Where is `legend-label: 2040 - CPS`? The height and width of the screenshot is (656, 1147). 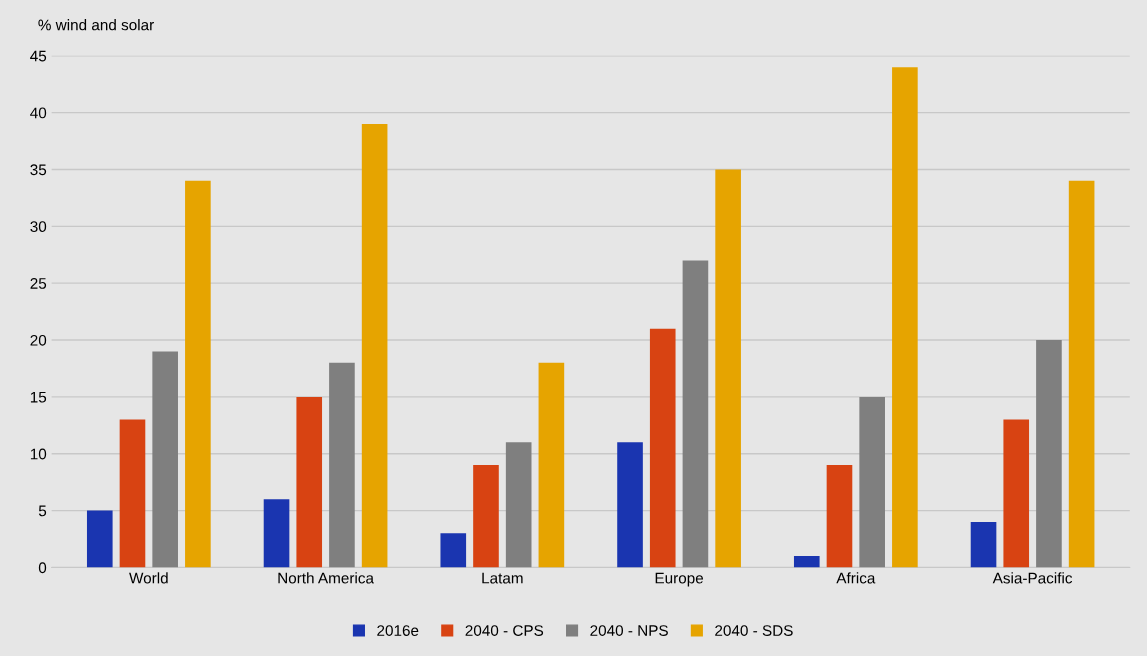
legend-label: 2040 - CPS is located at coordinates (504, 630).